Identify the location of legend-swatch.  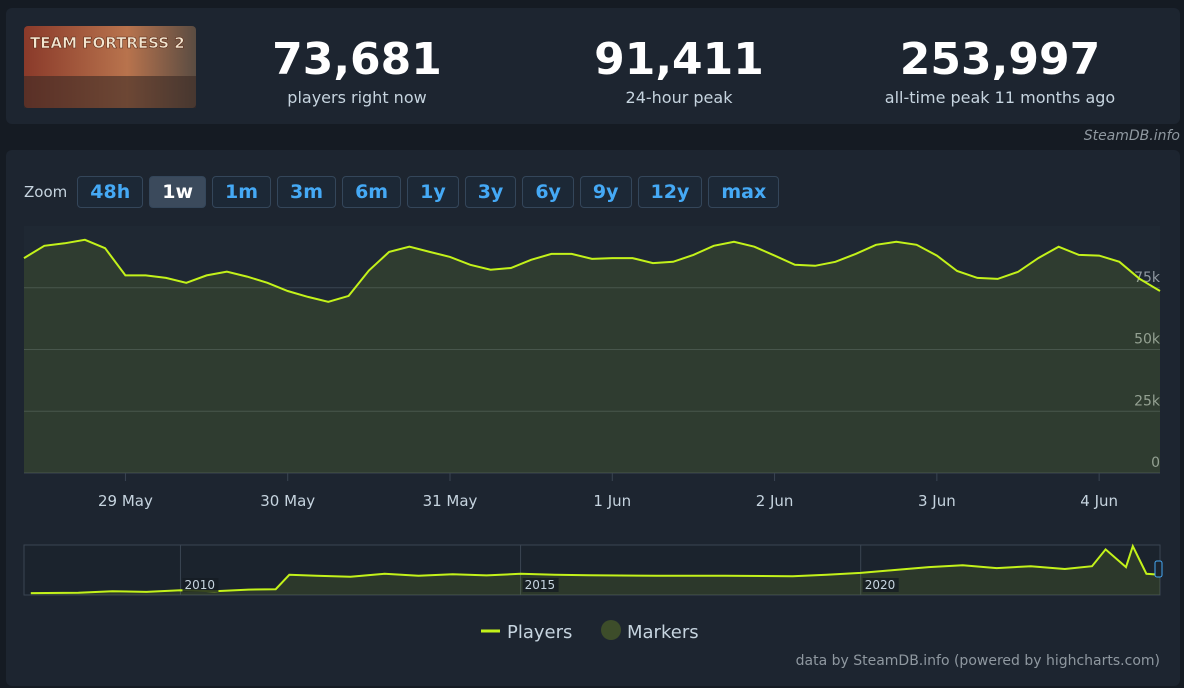
(611, 630).